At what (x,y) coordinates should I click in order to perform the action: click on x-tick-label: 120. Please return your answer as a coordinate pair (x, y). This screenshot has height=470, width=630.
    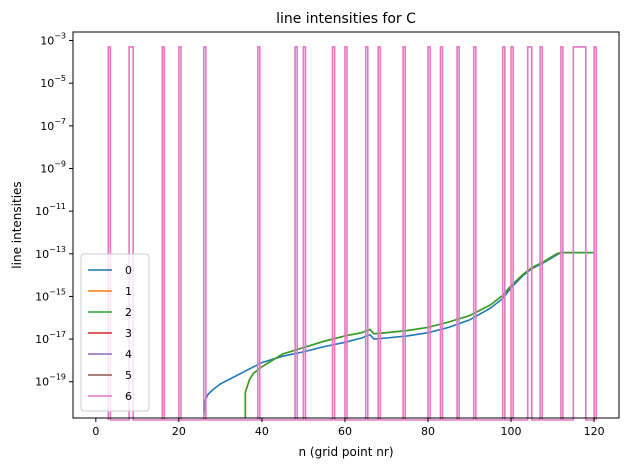
    Looking at the image, I should click on (594, 431).